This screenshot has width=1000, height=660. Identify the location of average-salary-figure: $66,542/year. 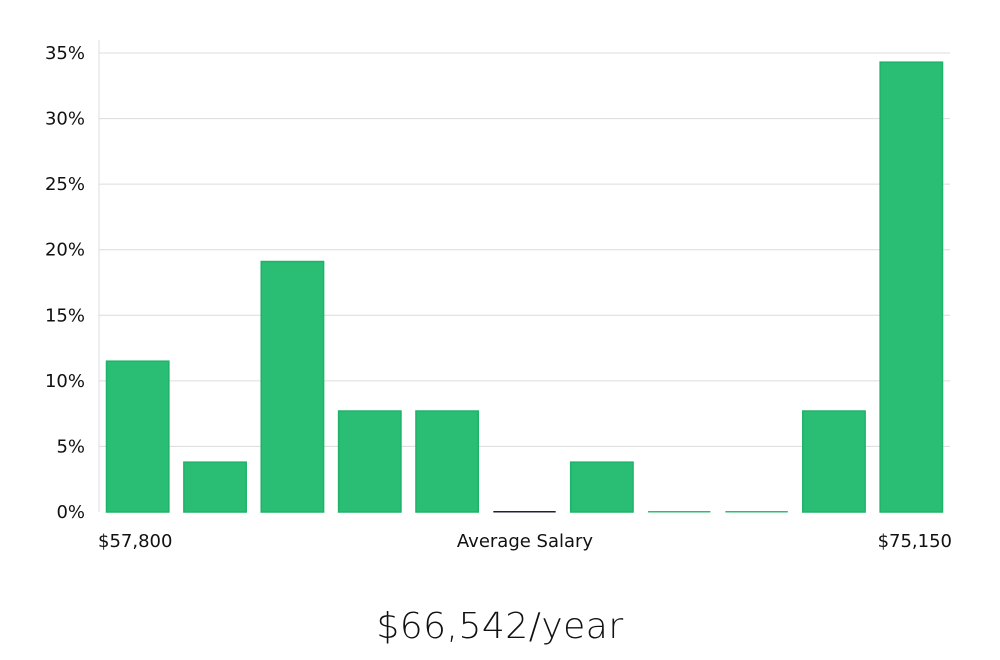
(500, 626).